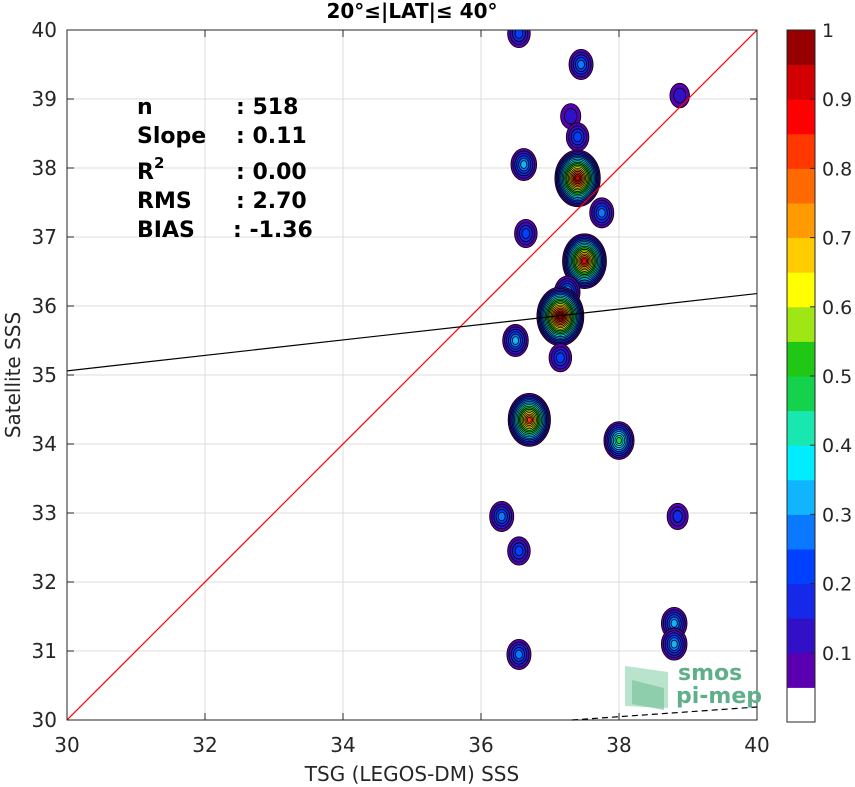 This screenshot has width=855, height=787. I want to click on stat-value-rms: : 2.70, so click(271, 201).